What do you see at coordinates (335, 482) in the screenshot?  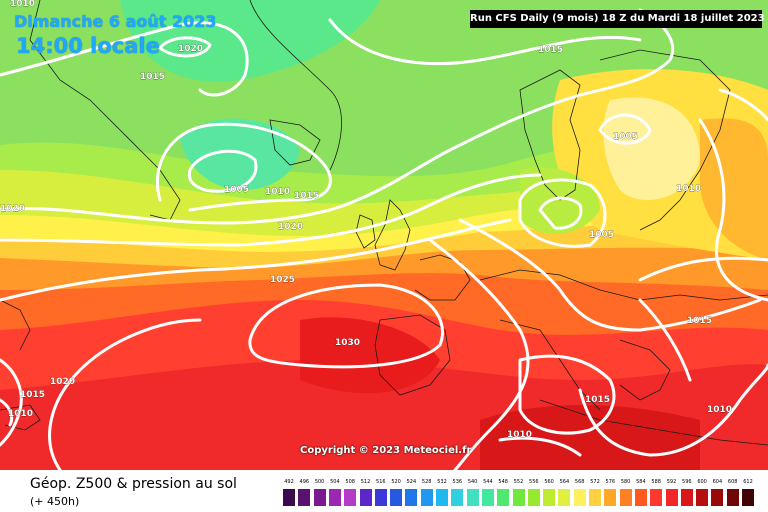 I see `legend-value-label: 504` at bounding box center [335, 482].